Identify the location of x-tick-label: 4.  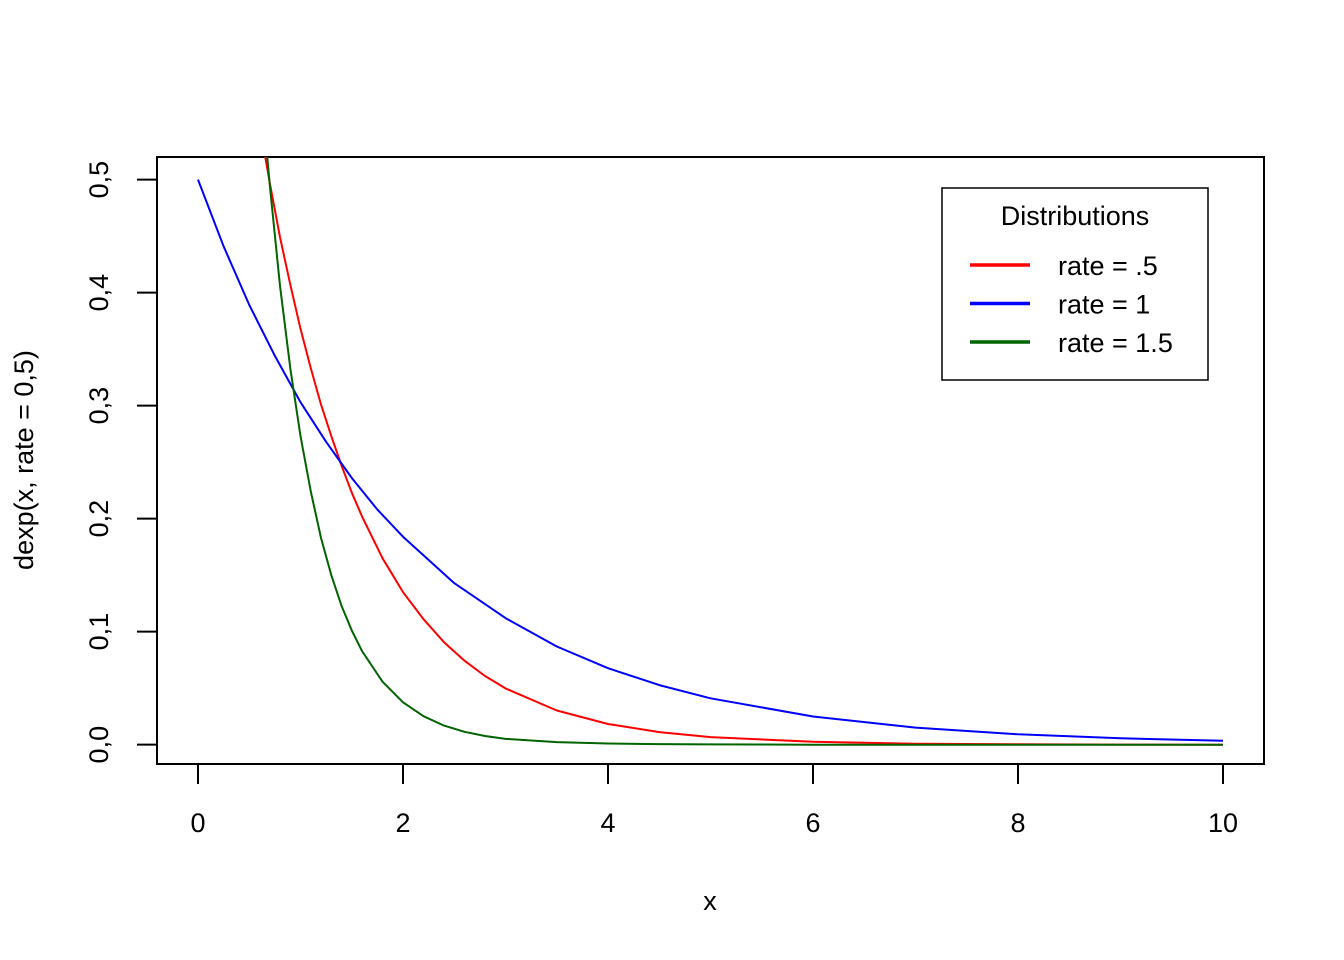
(607, 823).